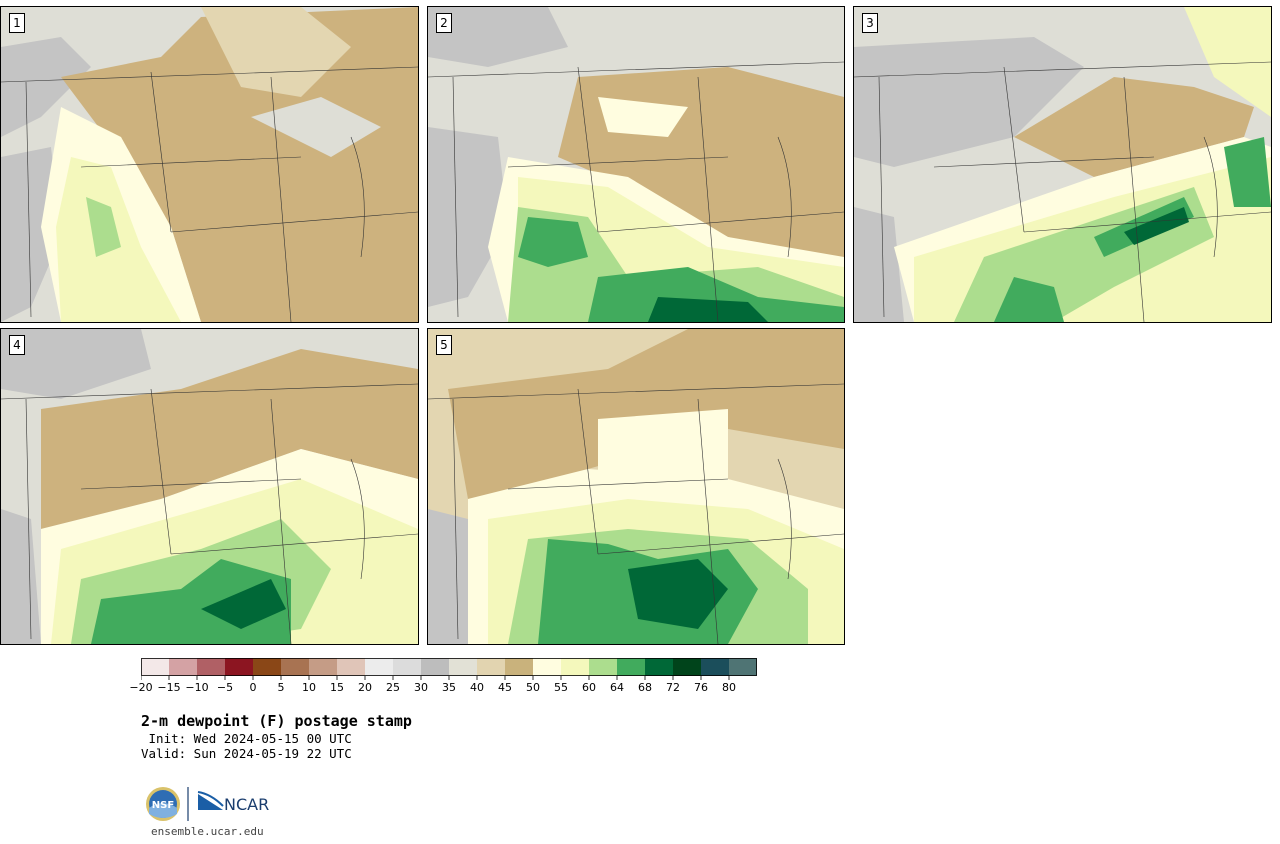  Describe the element at coordinates (505, 687) in the screenshot. I see `colorbar-tick-label: 45` at that location.